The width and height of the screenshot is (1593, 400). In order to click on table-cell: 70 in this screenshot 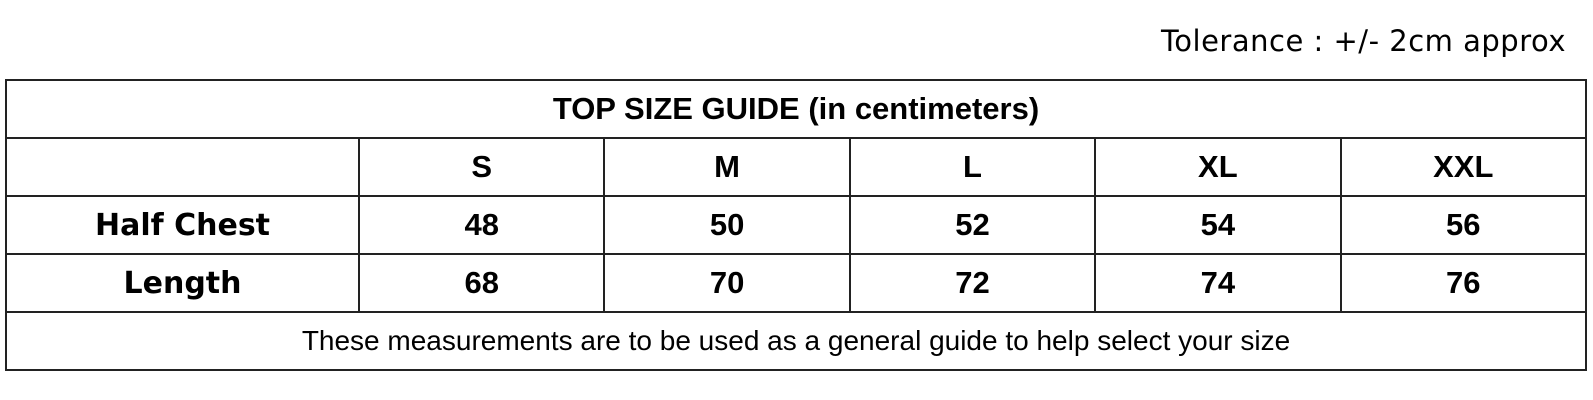, I will do `click(727, 283)`.